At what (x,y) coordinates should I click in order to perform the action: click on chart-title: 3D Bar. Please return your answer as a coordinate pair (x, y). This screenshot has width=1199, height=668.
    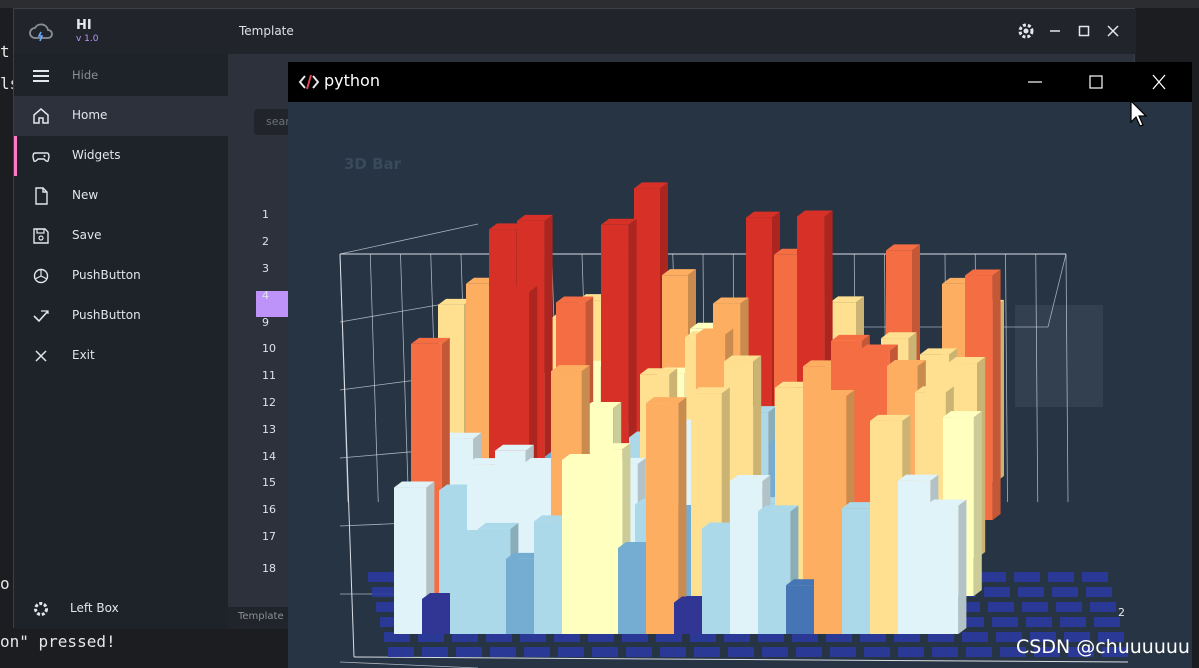
    Looking at the image, I should click on (373, 164).